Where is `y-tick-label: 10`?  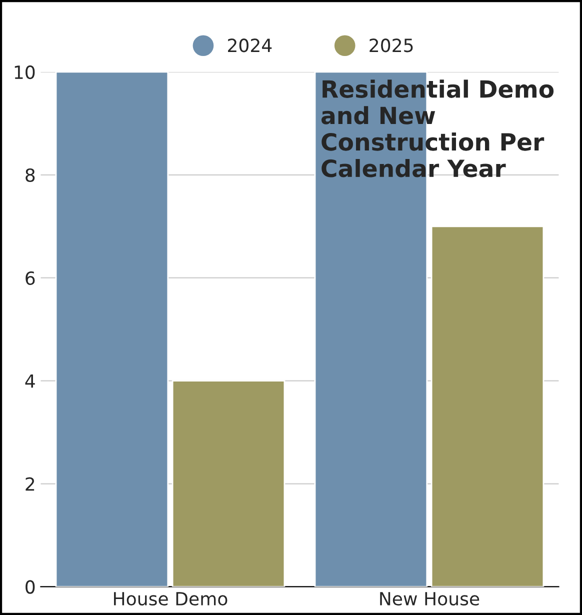
y-tick-label: 10 is located at coordinates (24, 72).